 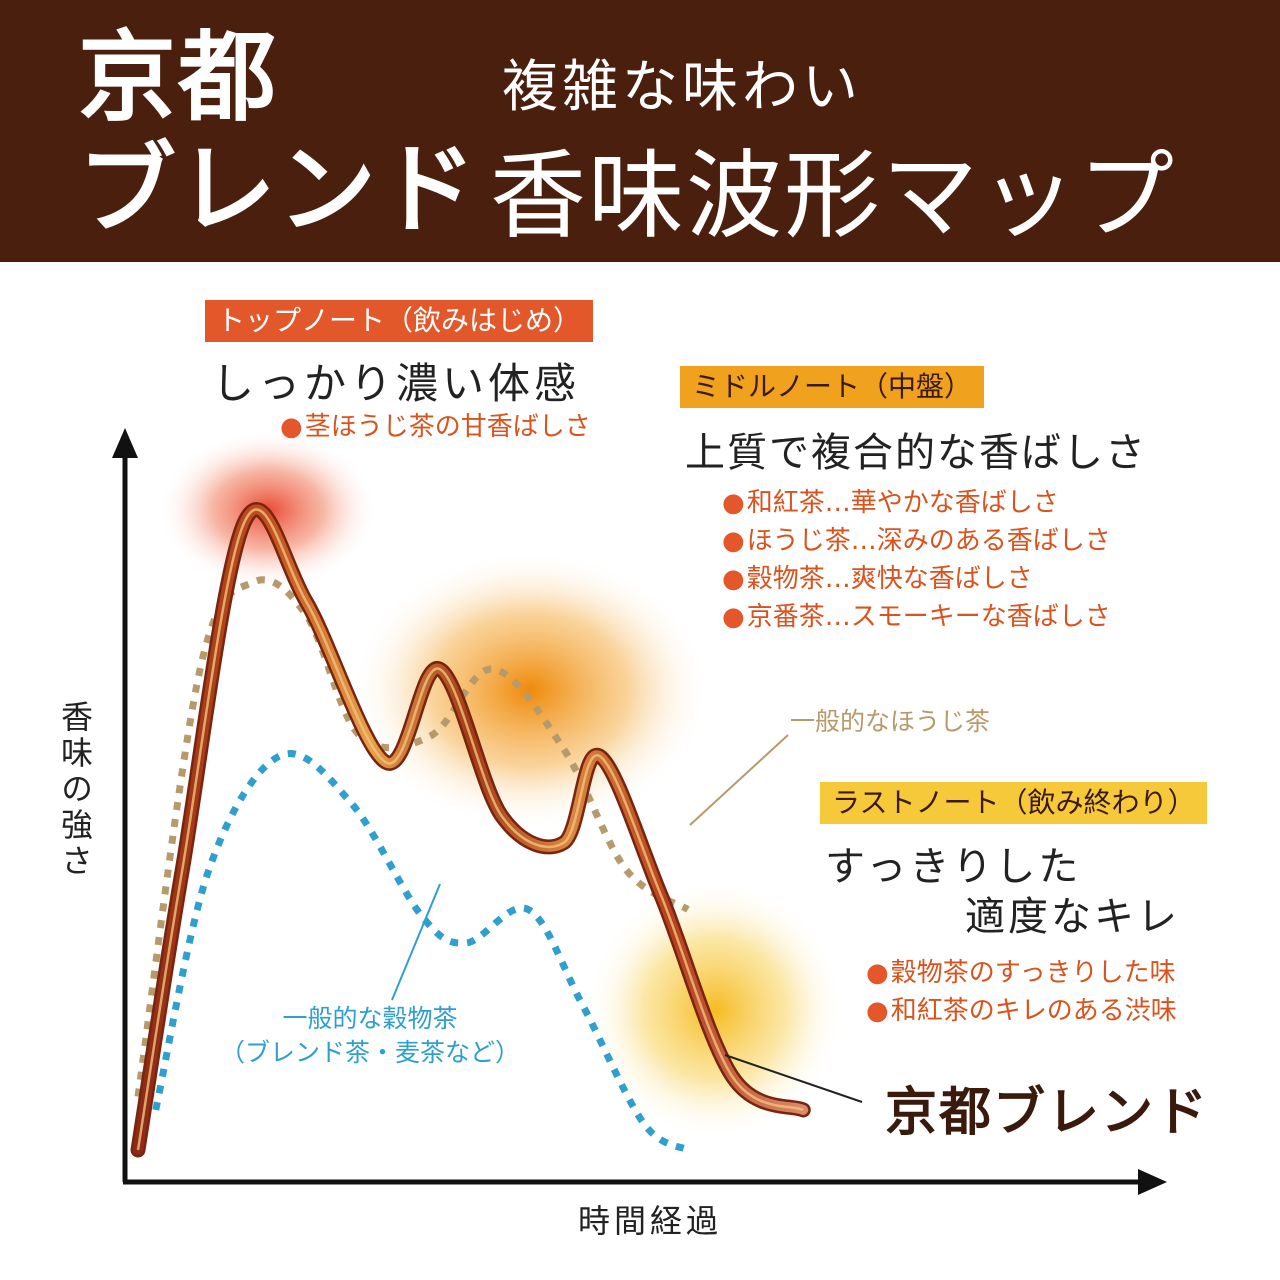 What do you see at coordinates (715, 1010) in the screenshot?
I see `last-note-glow` at bounding box center [715, 1010].